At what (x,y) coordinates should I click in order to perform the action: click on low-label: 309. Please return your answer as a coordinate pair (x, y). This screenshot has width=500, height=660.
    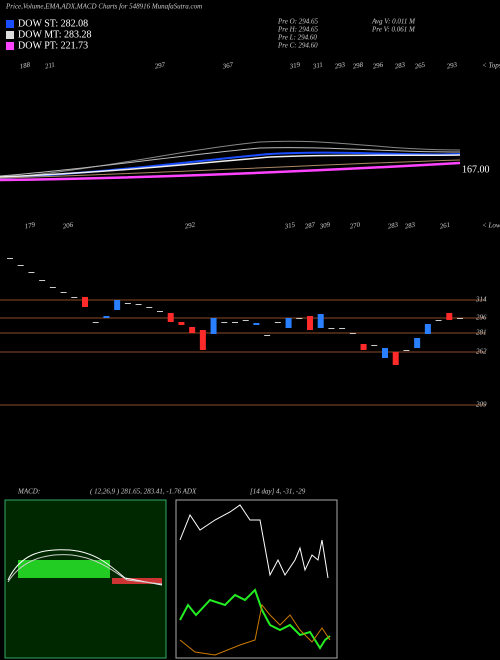
    Looking at the image, I should click on (324, 226).